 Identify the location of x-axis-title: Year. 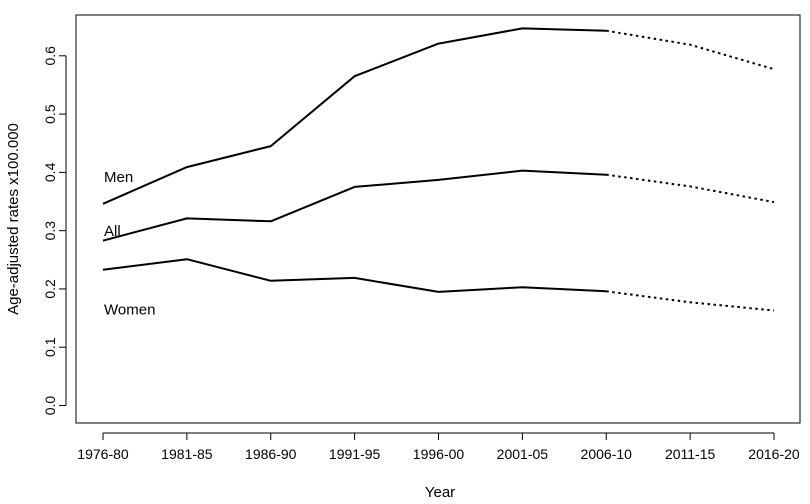
(440, 492).